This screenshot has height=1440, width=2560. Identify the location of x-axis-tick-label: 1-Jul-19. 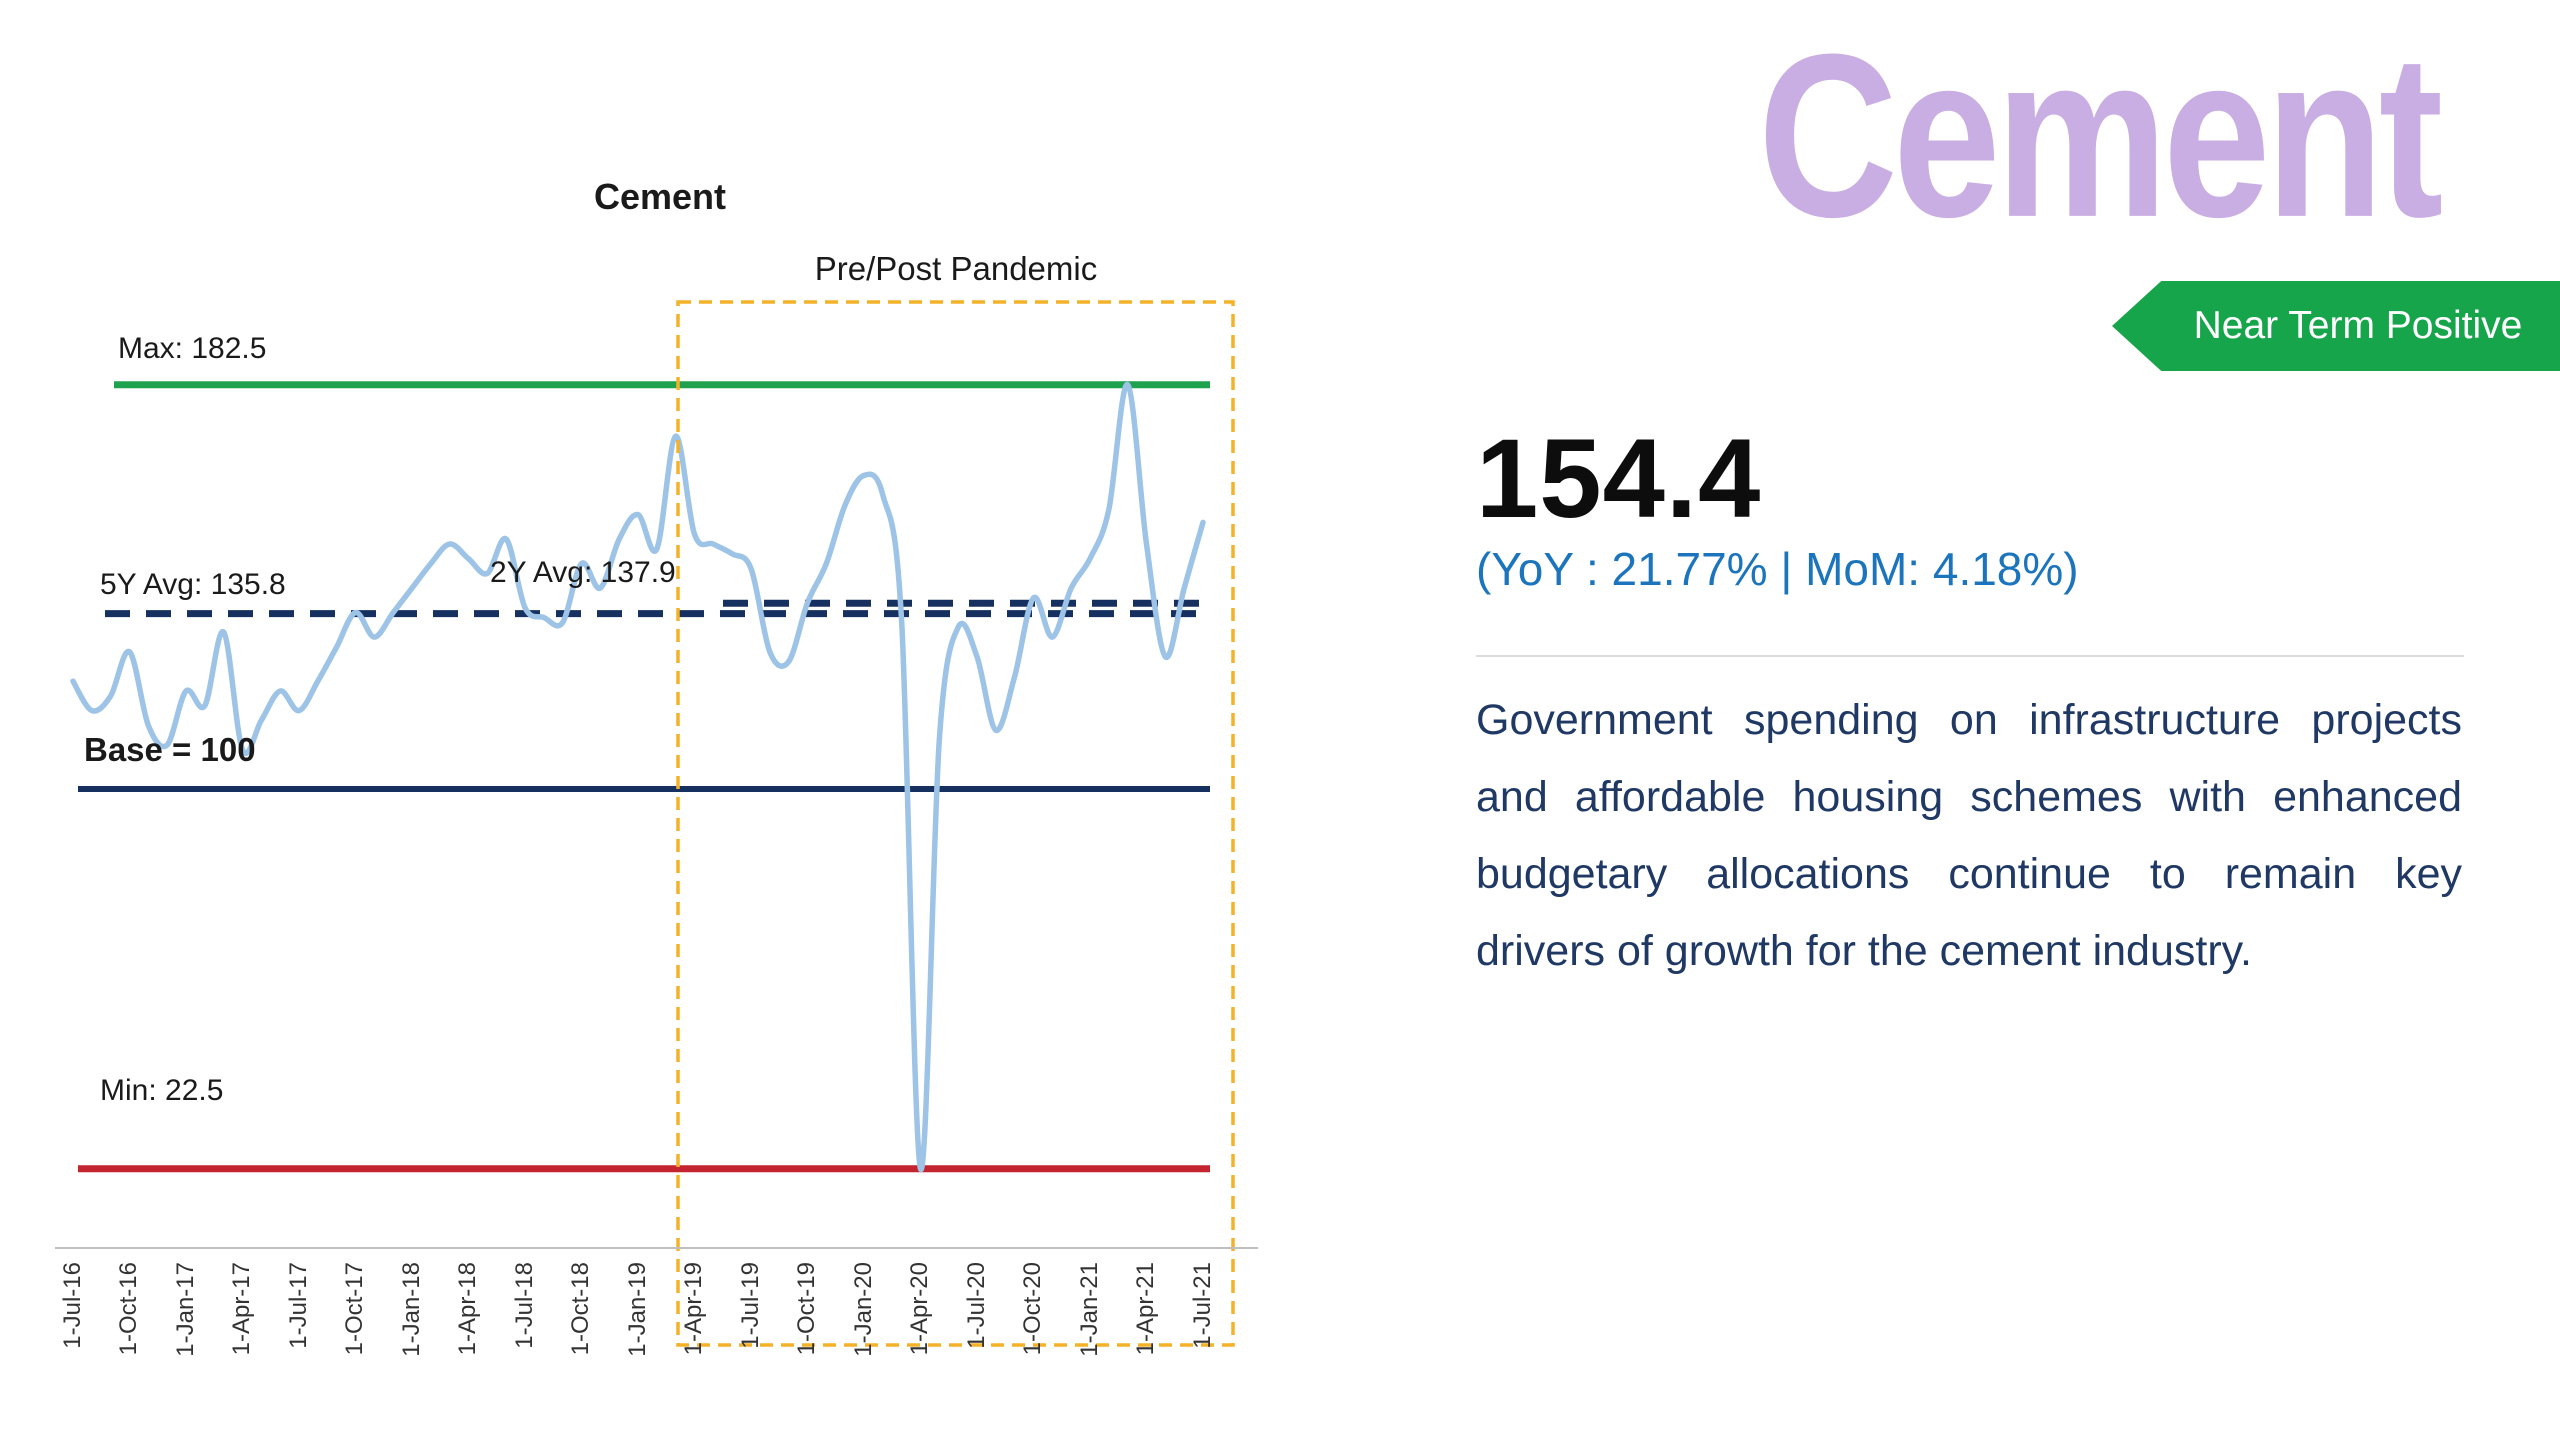
(750, 1305).